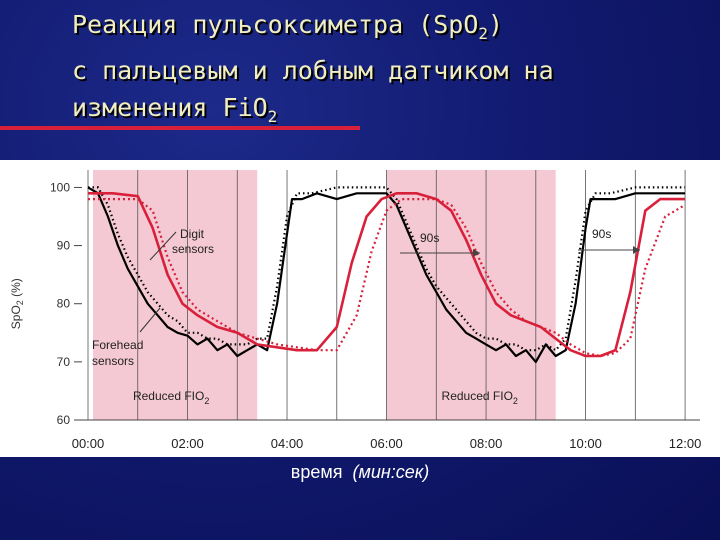 This screenshot has height=540, width=720. I want to click on title-underline, so click(180, 128).